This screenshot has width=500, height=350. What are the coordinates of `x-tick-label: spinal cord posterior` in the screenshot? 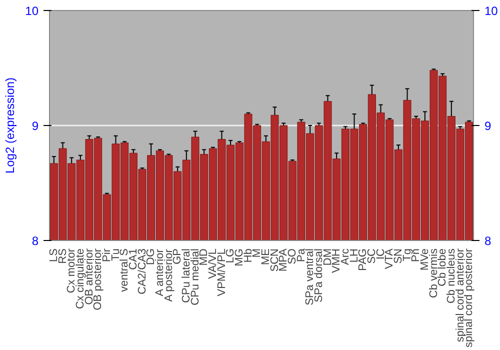 It's located at (469, 298).